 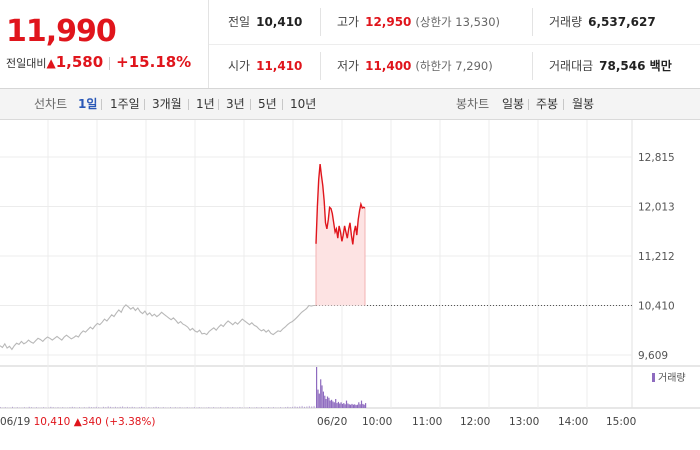 I want to click on tab-5year: 5년, so click(x=267, y=104).